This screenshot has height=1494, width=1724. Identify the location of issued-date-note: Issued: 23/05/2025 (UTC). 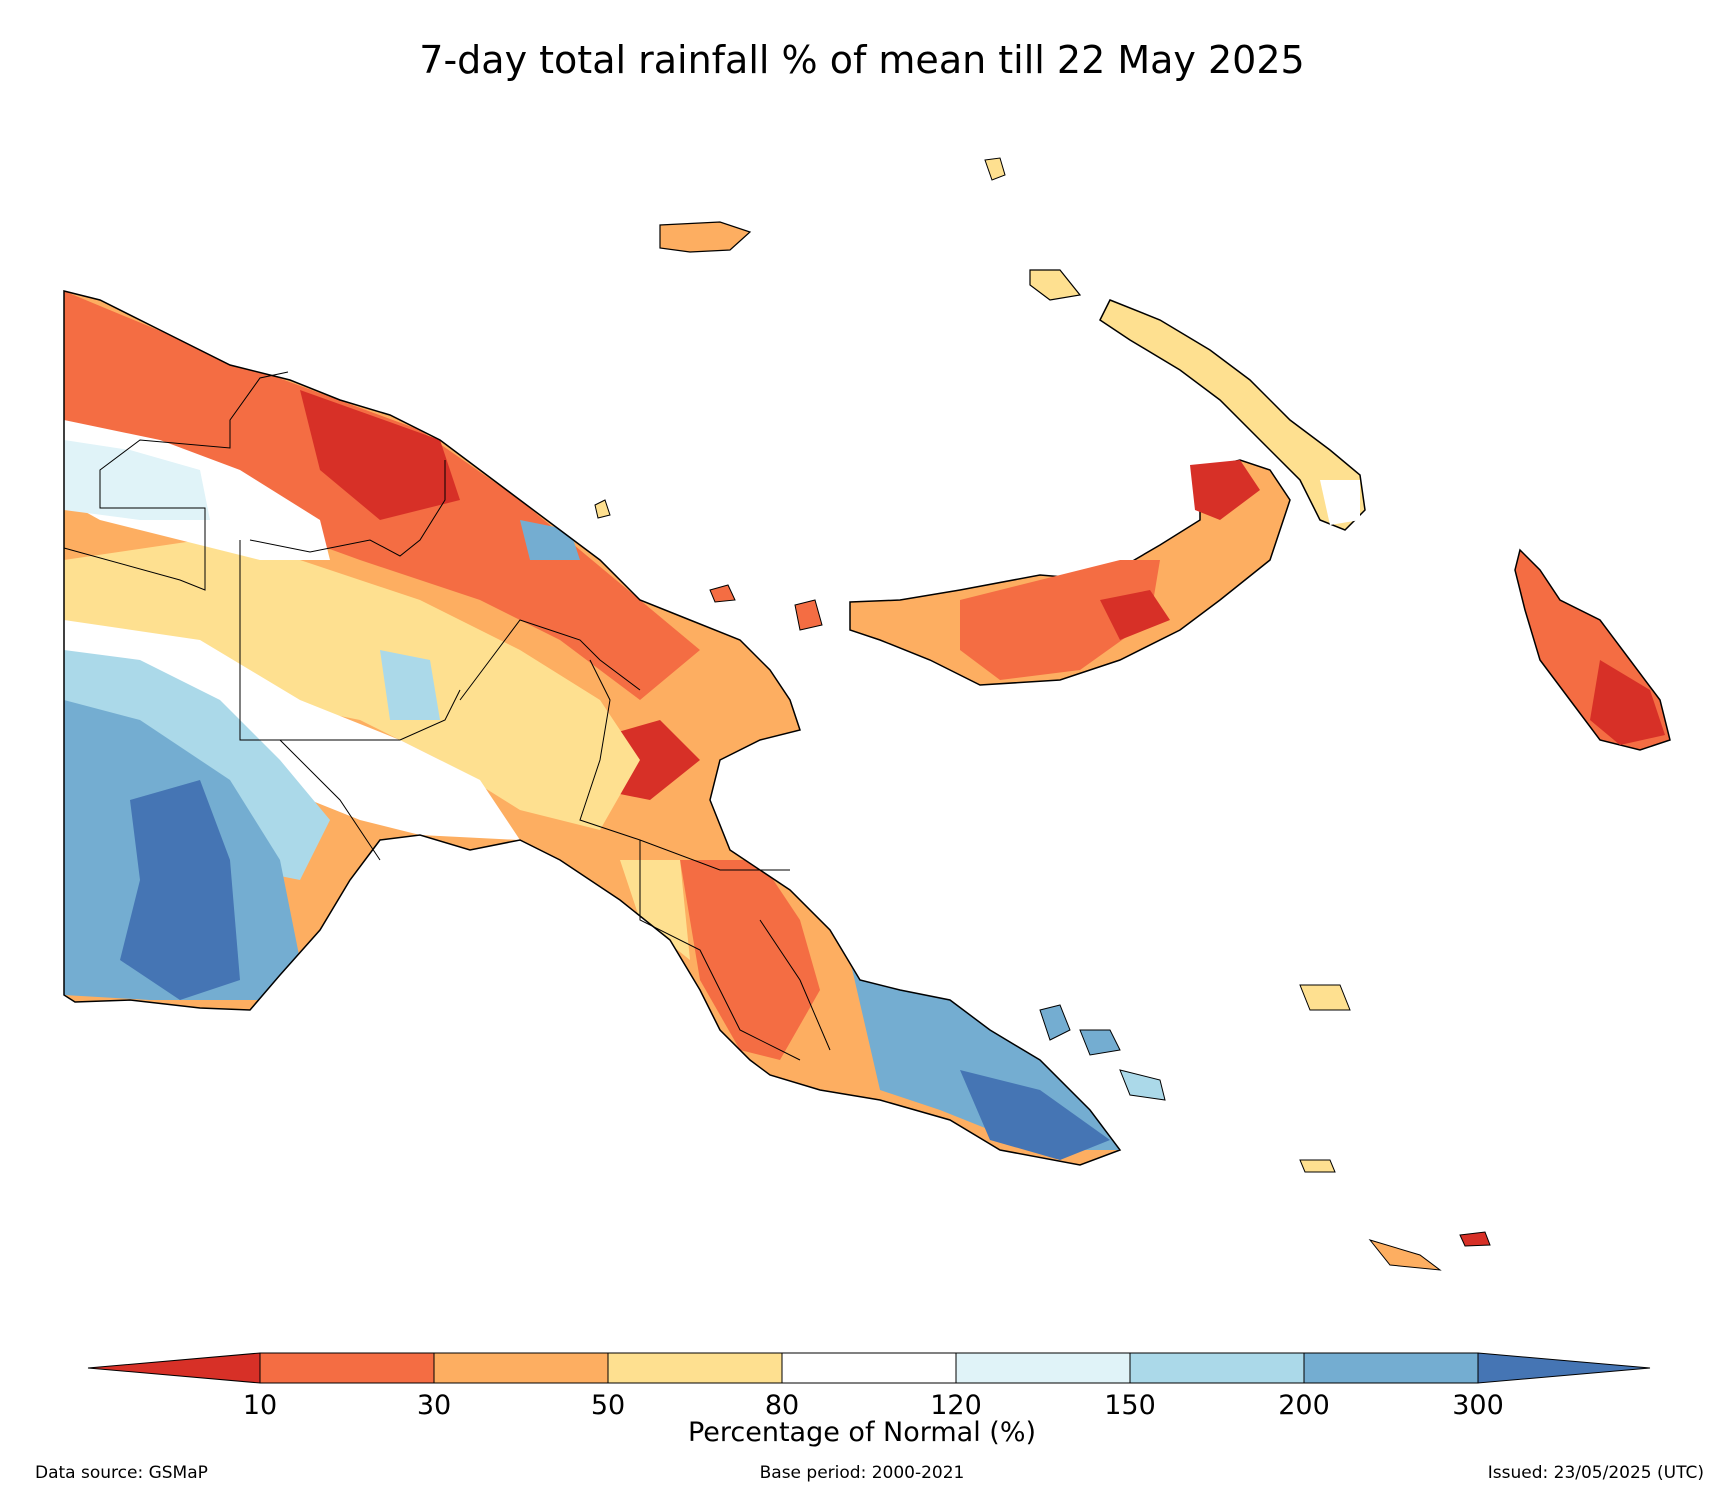
(1595, 1473).